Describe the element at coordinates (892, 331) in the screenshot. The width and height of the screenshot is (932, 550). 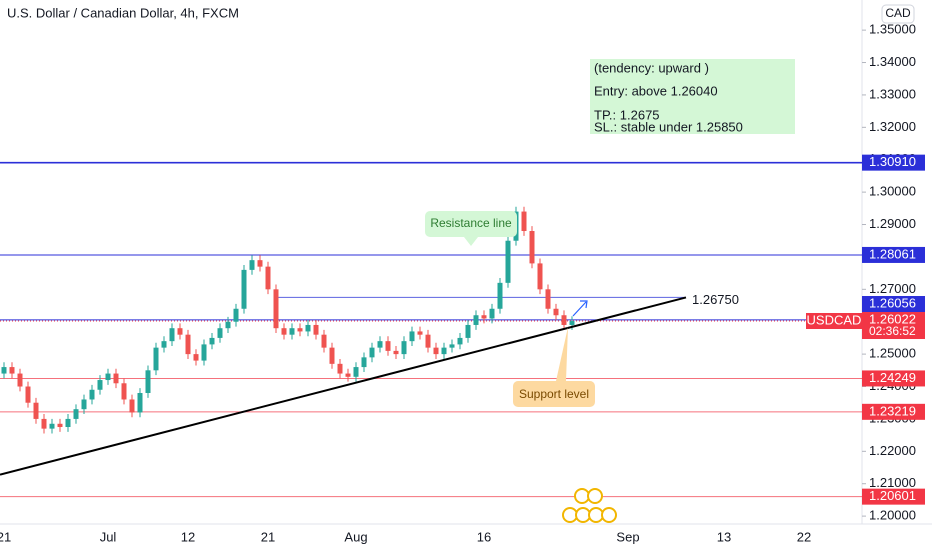
I see `countdown: 02:36:52` at that location.